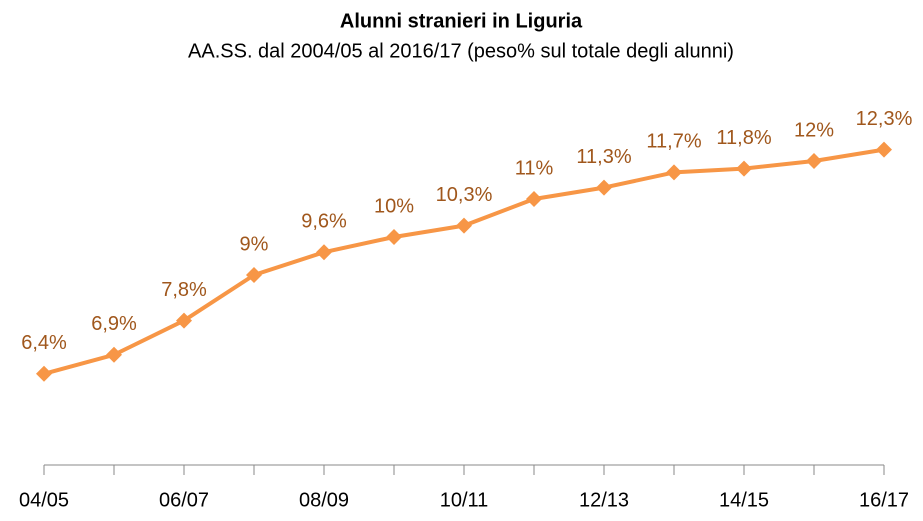 The height and width of the screenshot is (521, 923). What do you see at coordinates (464, 500) in the screenshot?
I see `x-tick-label: 10/11` at bounding box center [464, 500].